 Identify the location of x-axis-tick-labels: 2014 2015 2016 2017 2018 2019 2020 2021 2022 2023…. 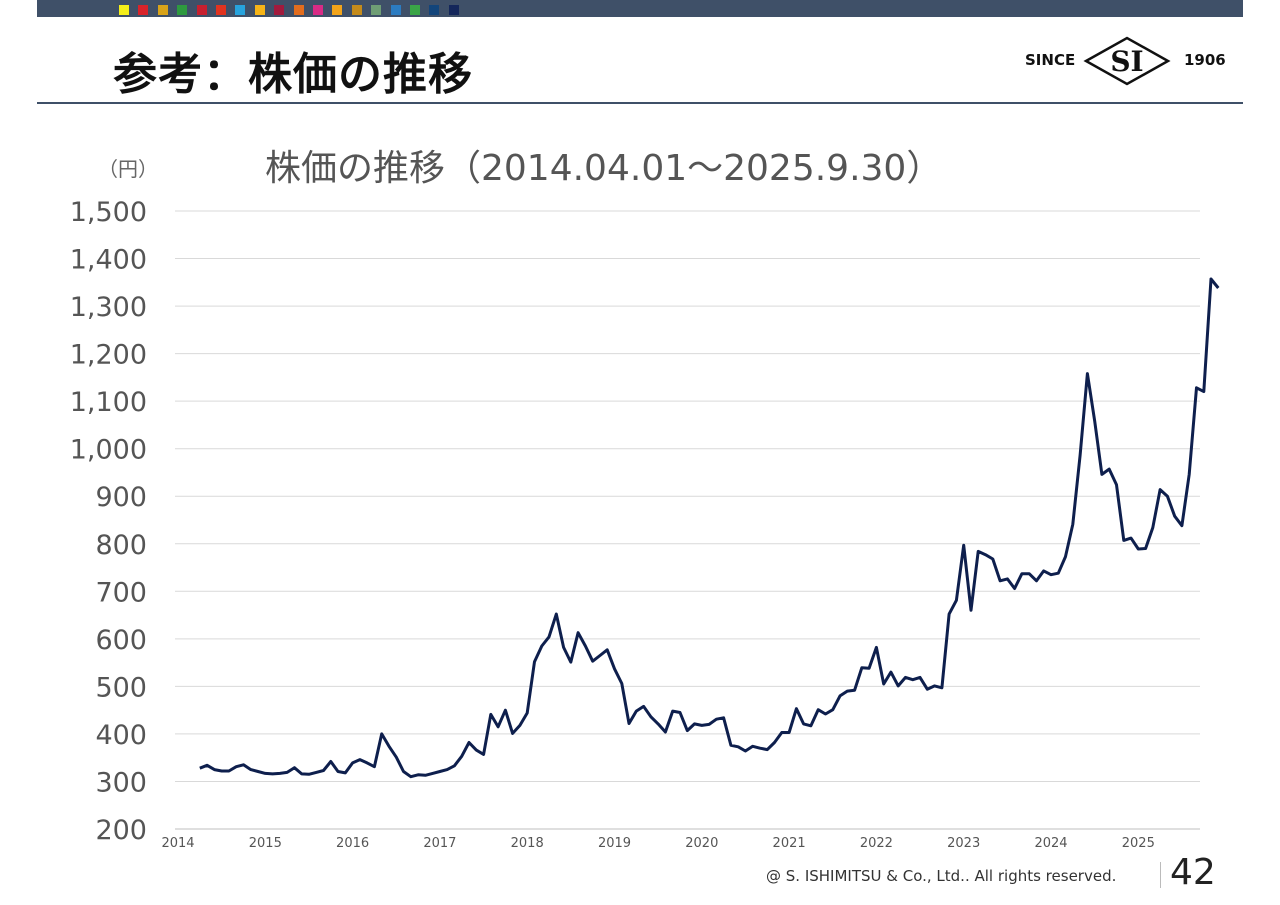
(657, 843).